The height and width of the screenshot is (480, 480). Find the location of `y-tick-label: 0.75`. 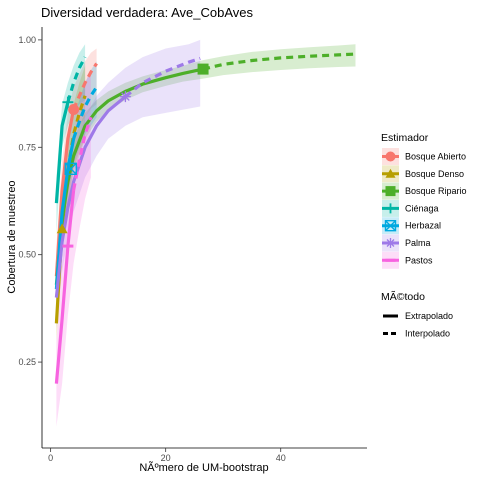

y-tick-label: 0.75 is located at coordinates (27, 147).